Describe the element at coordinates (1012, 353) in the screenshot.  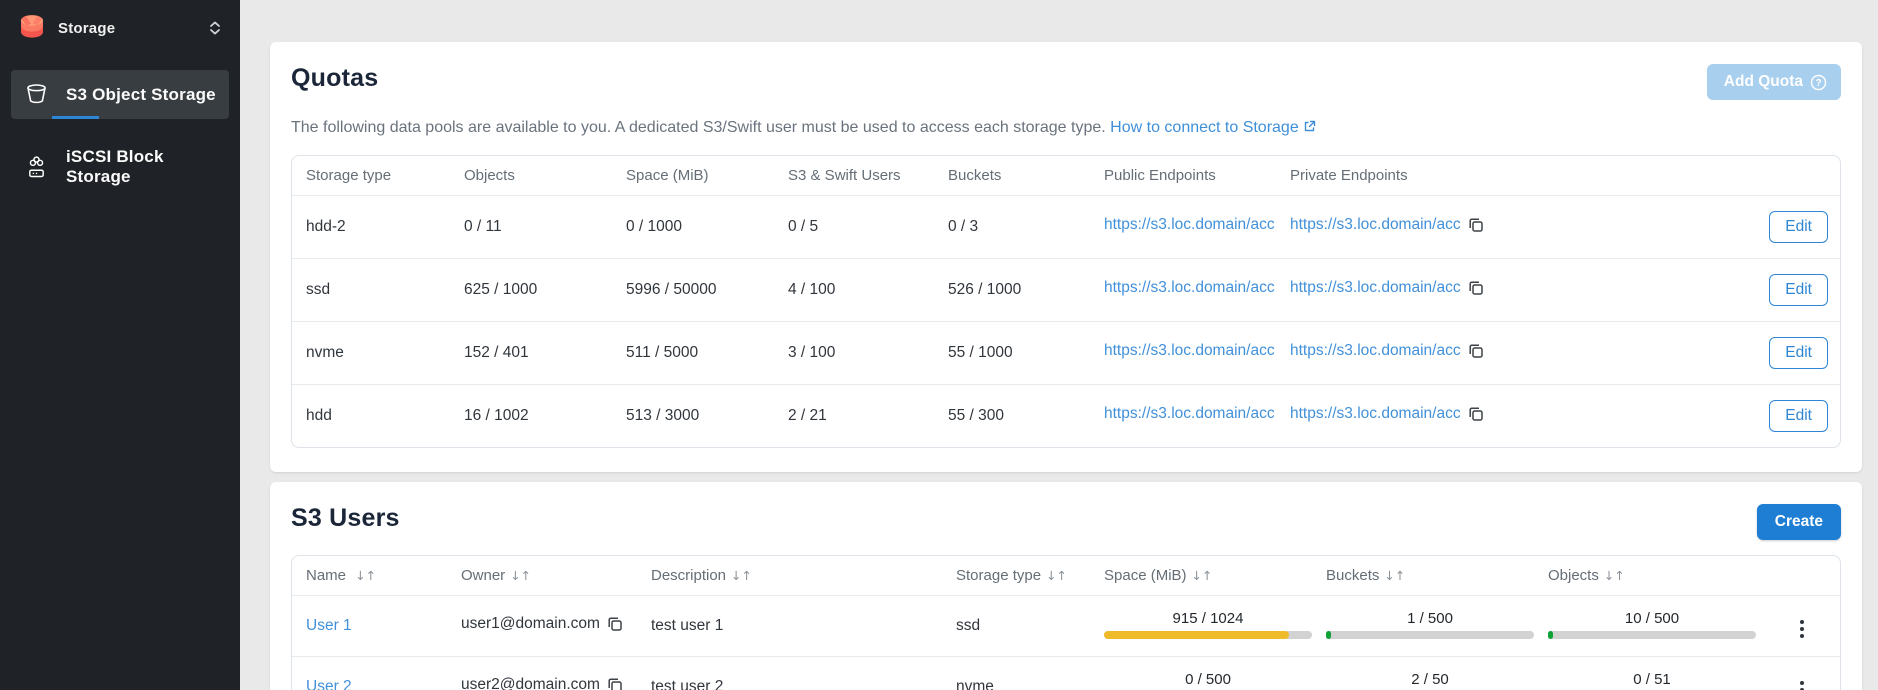
I see `buckets-quota: 55 / 1000` at that location.